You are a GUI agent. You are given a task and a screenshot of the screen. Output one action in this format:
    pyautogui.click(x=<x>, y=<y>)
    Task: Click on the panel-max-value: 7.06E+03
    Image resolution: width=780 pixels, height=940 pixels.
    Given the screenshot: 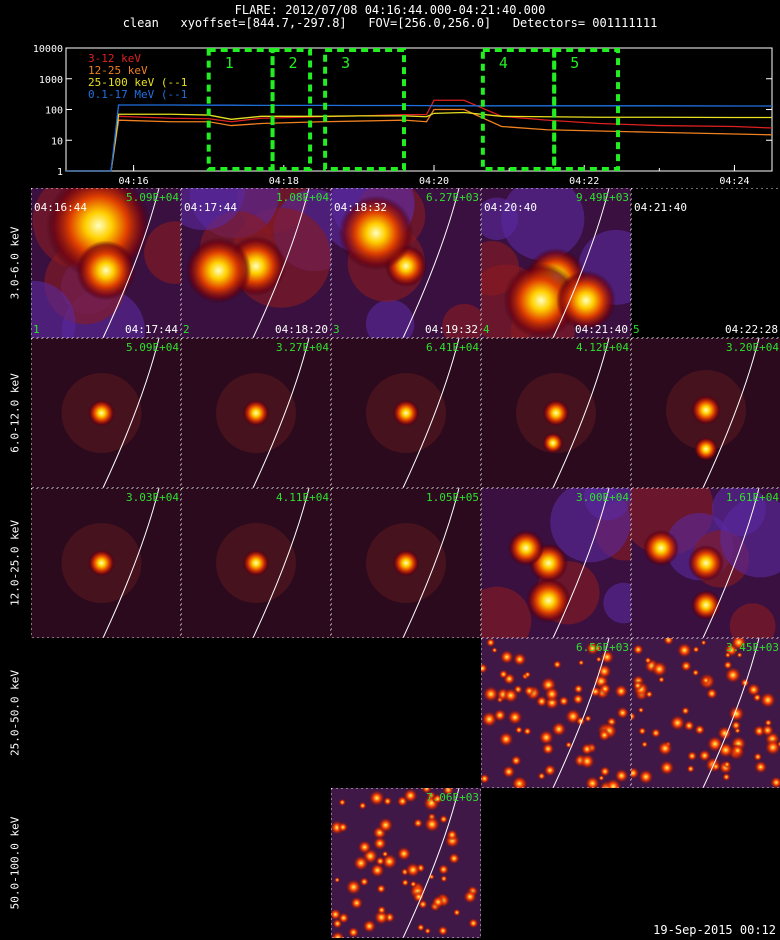 What is the action you would take?
    pyautogui.click(x=452, y=797)
    